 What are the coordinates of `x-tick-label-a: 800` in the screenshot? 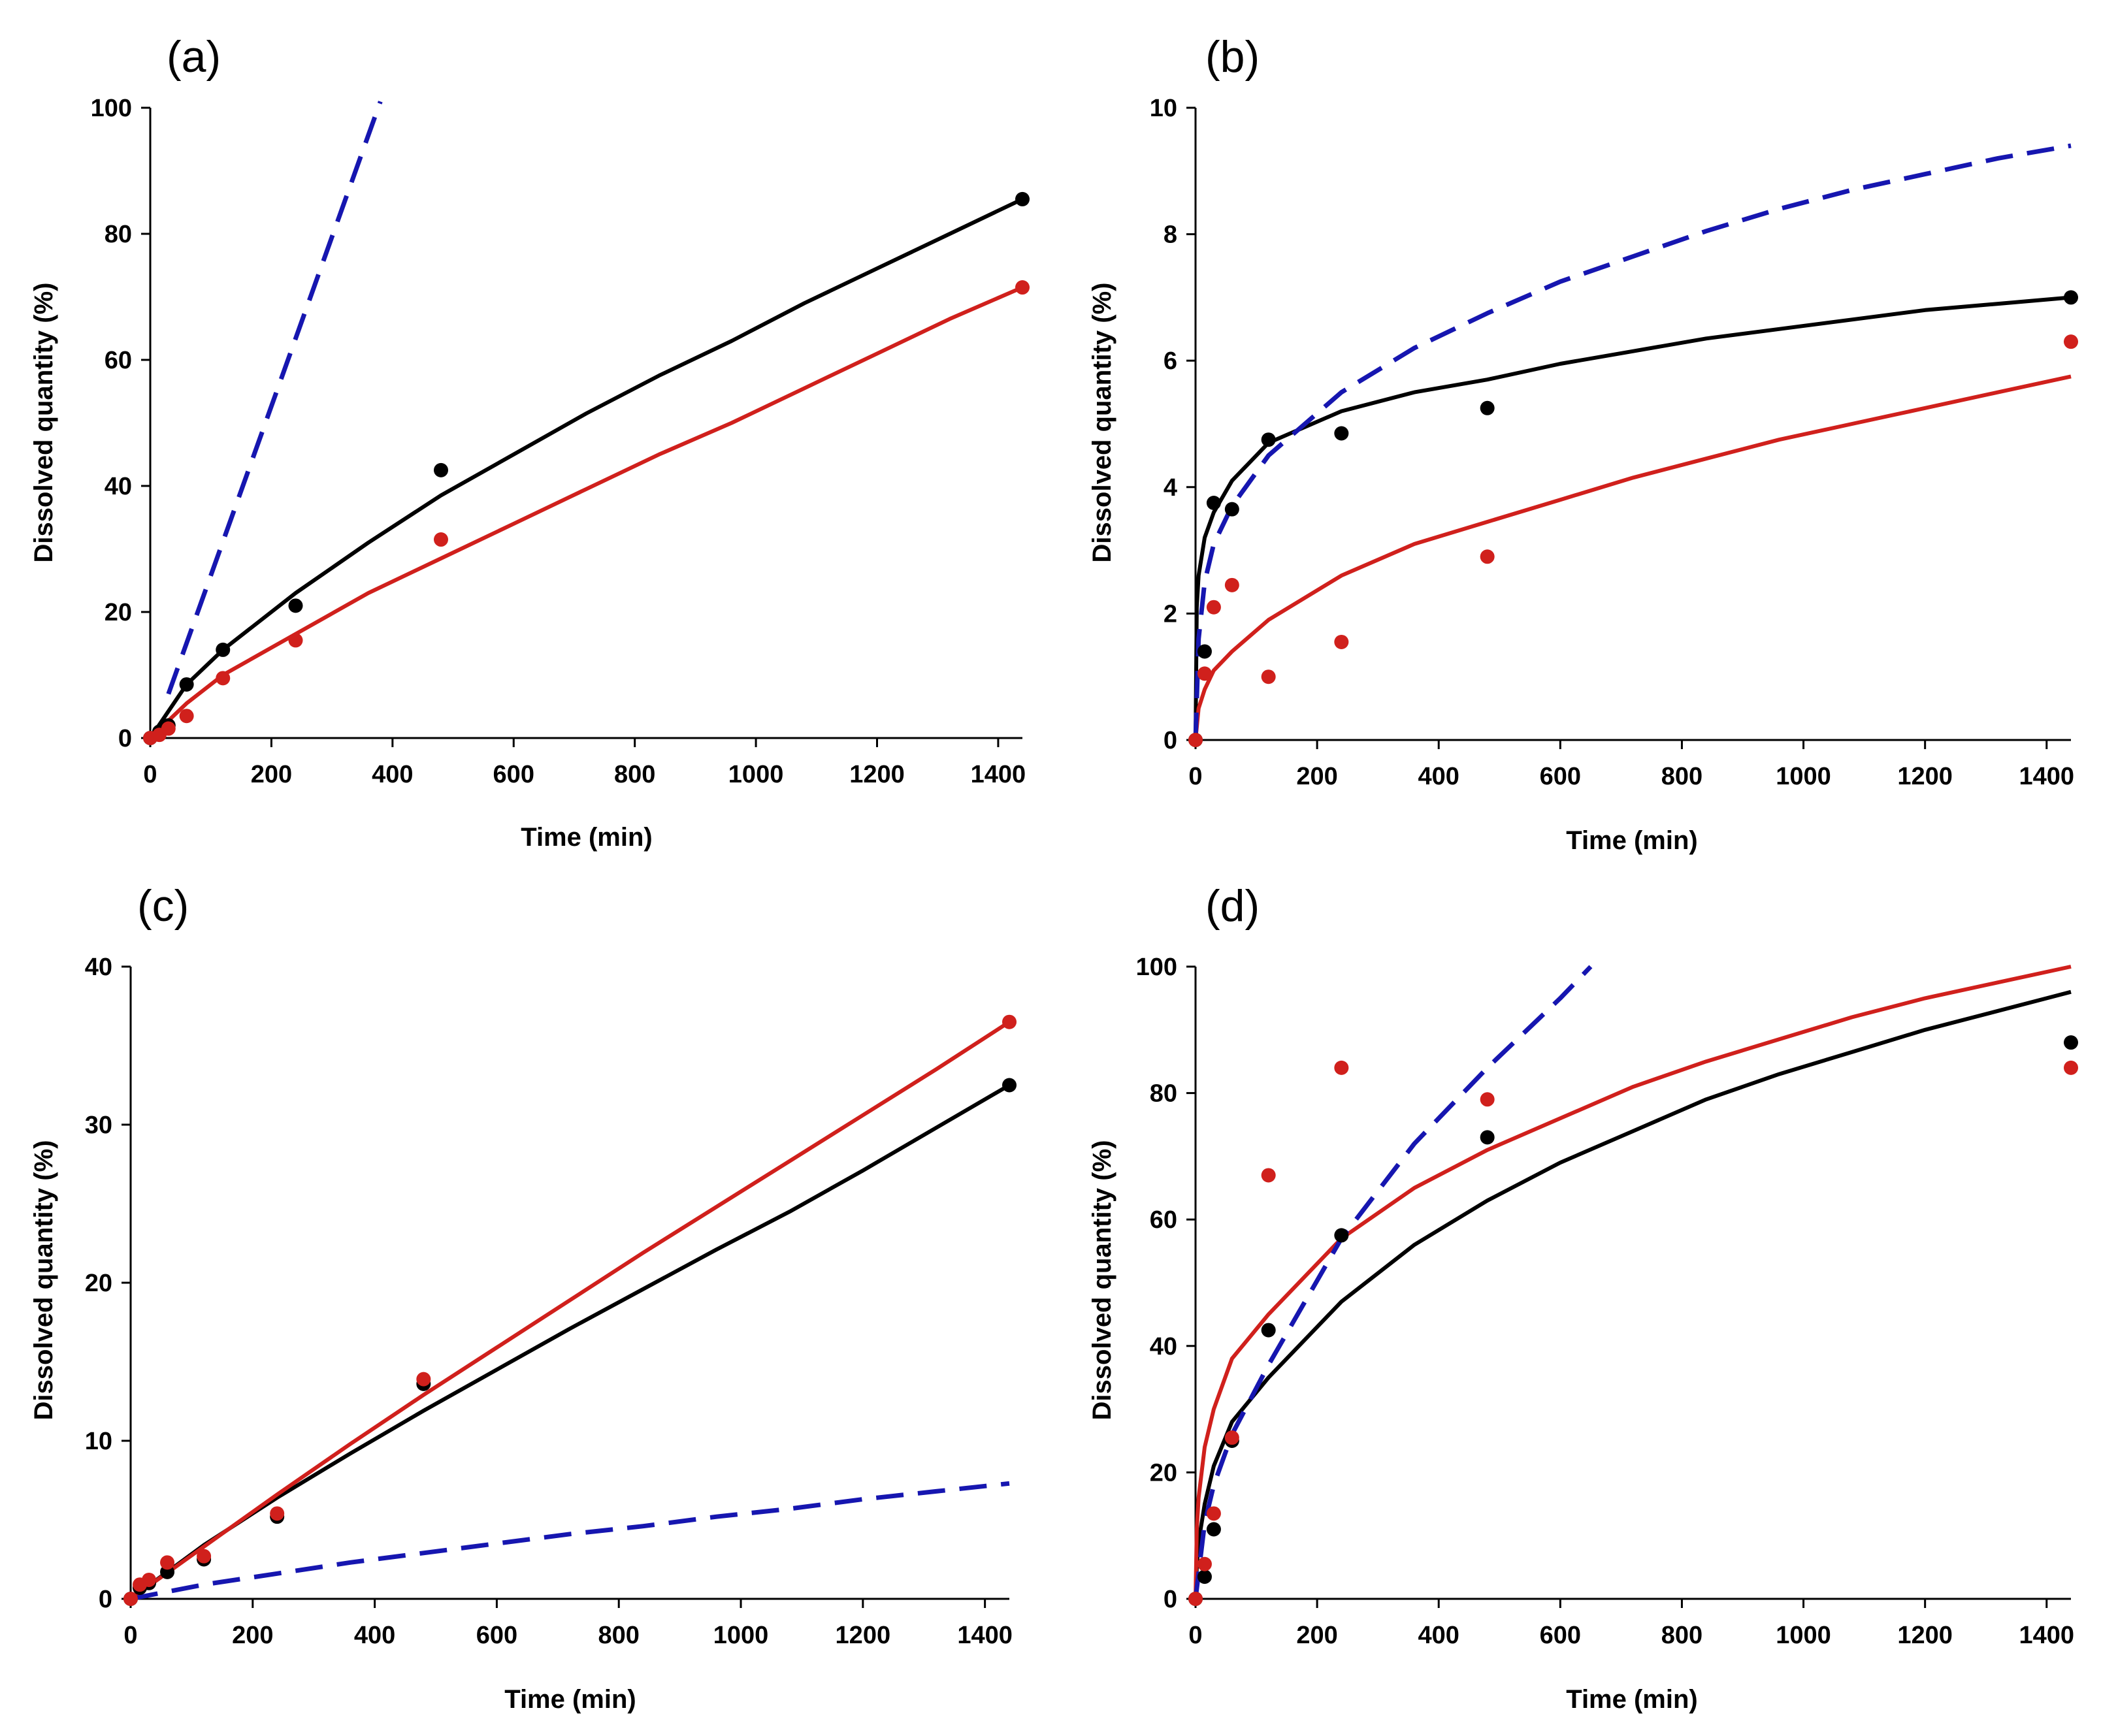 It's located at (634, 774).